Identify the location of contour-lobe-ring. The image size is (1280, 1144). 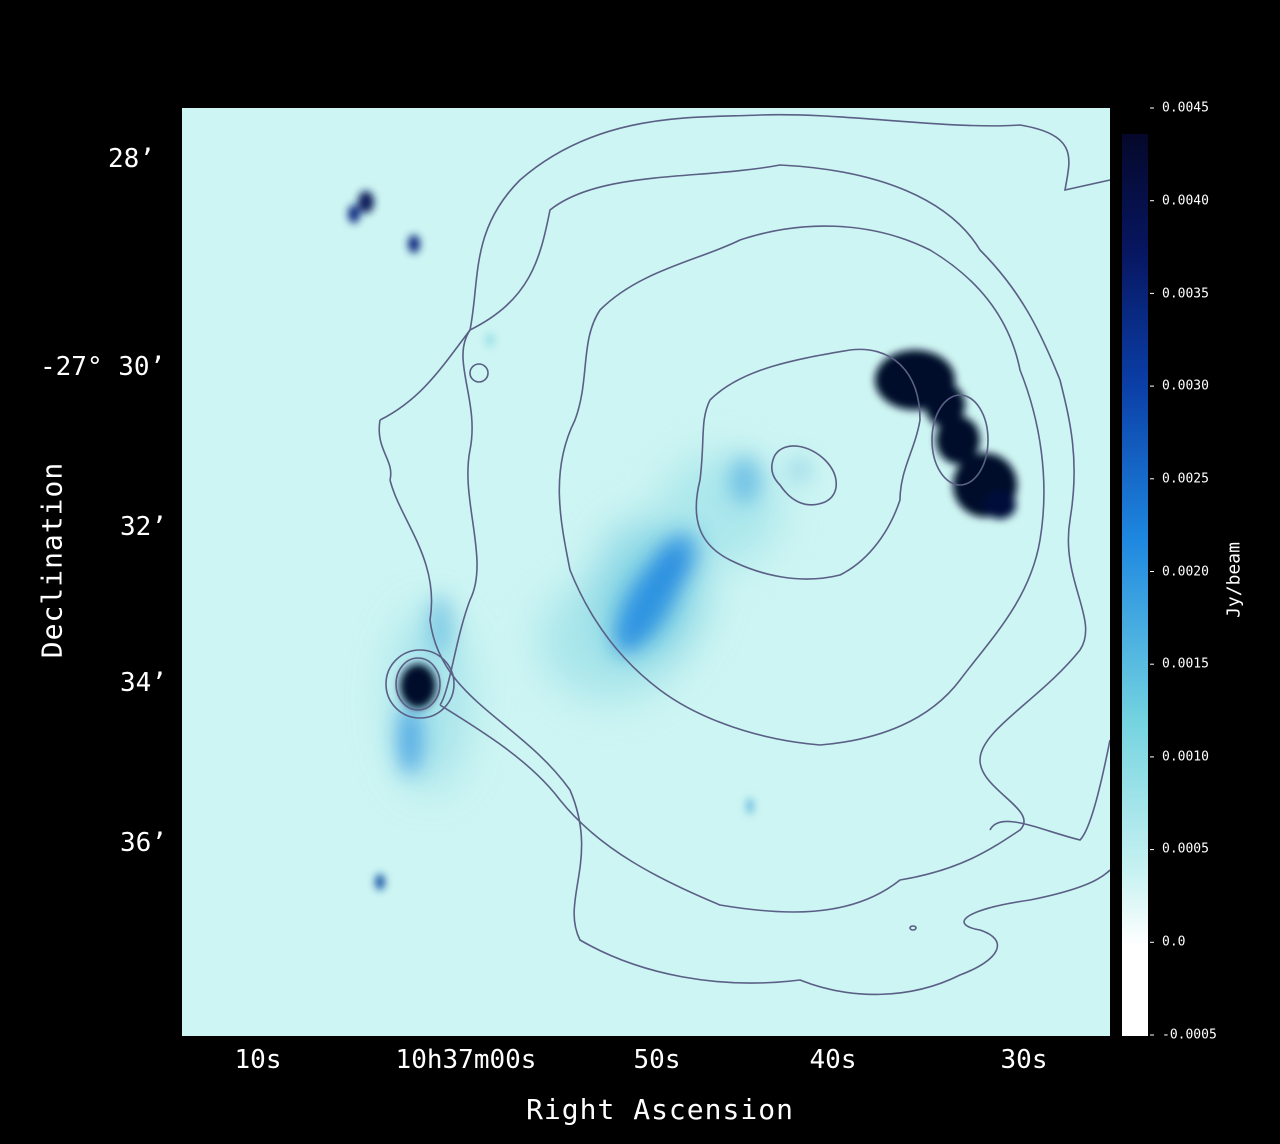
(960, 440).